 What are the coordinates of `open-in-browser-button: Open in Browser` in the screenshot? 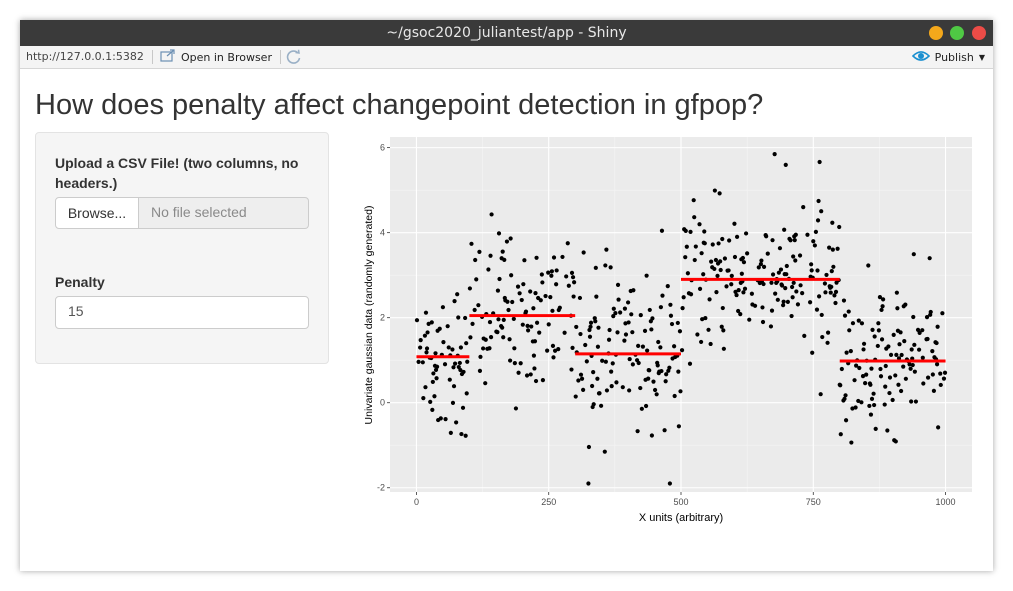 It's located at (216, 56).